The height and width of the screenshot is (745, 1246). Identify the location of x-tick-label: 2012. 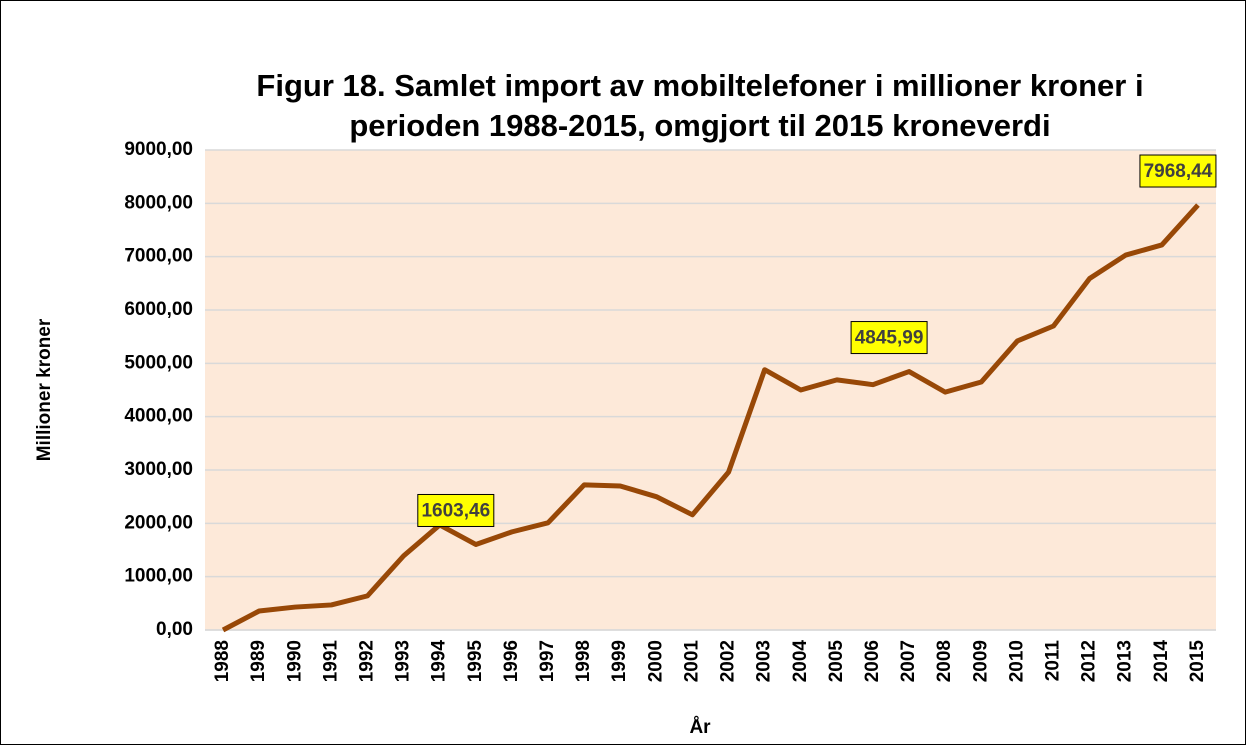
(1089, 661).